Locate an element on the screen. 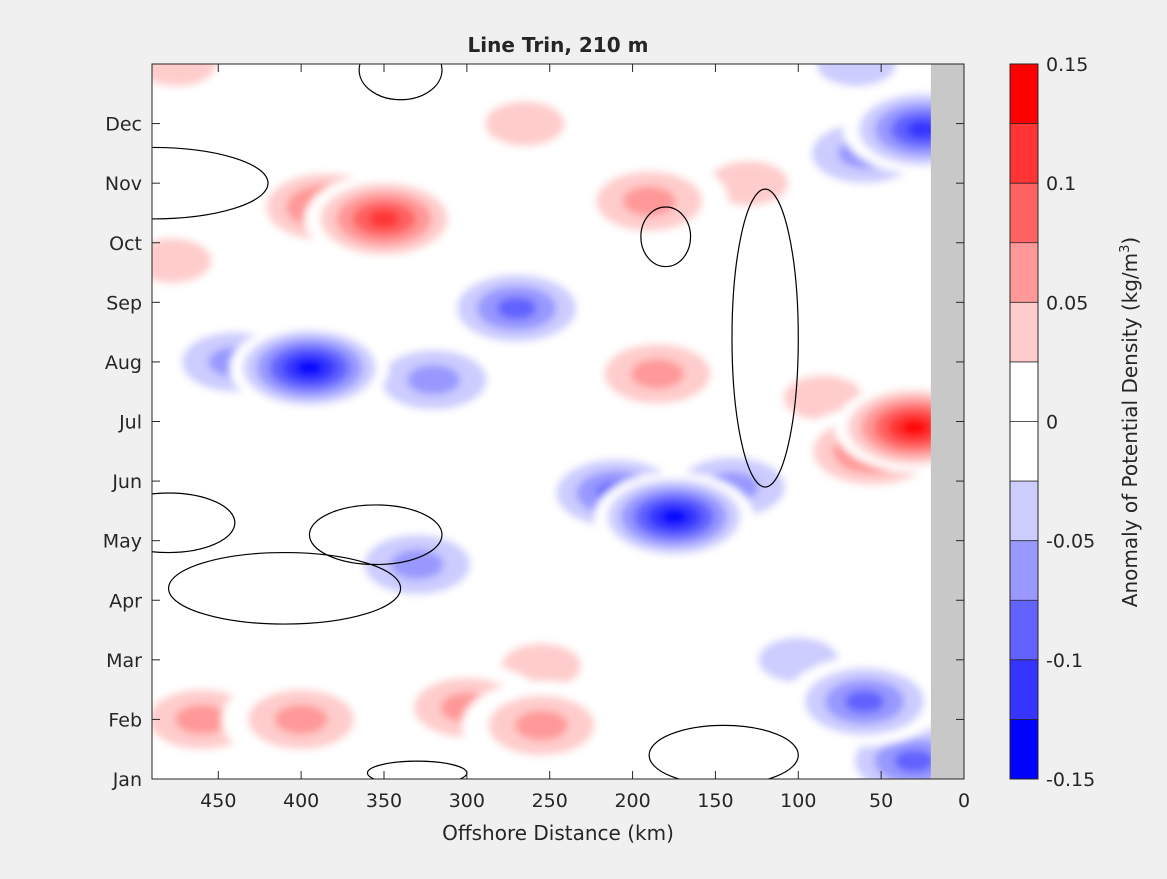 The image size is (1167, 879). y-tick-label: Jul is located at coordinates (130, 423).